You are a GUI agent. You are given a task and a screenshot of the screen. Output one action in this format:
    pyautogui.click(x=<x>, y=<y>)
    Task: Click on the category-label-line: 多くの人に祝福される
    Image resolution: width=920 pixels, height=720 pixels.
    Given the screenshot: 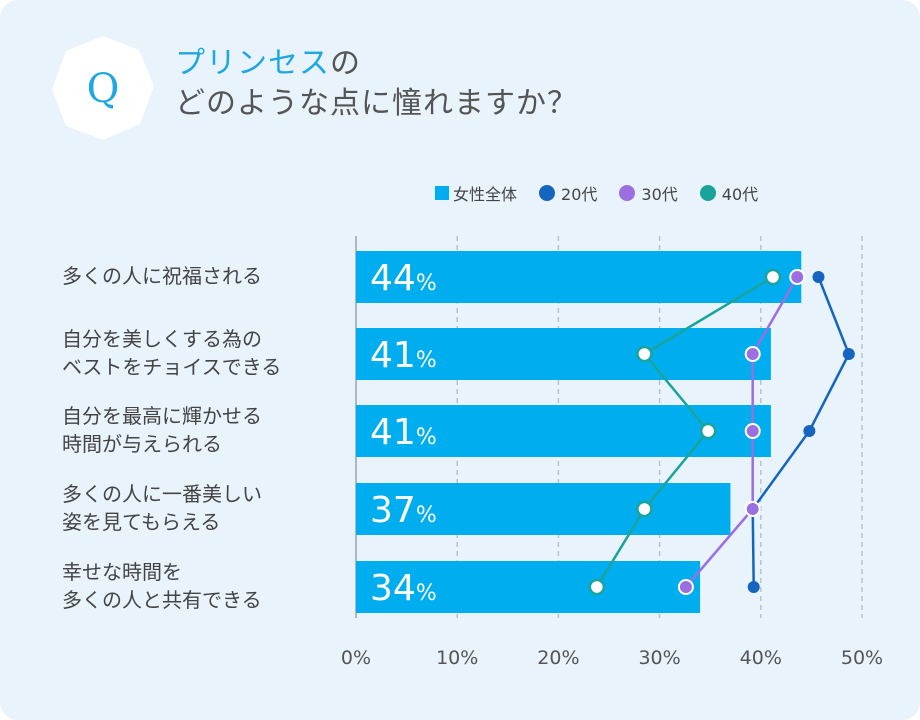 What is the action you would take?
    pyautogui.click(x=162, y=276)
    